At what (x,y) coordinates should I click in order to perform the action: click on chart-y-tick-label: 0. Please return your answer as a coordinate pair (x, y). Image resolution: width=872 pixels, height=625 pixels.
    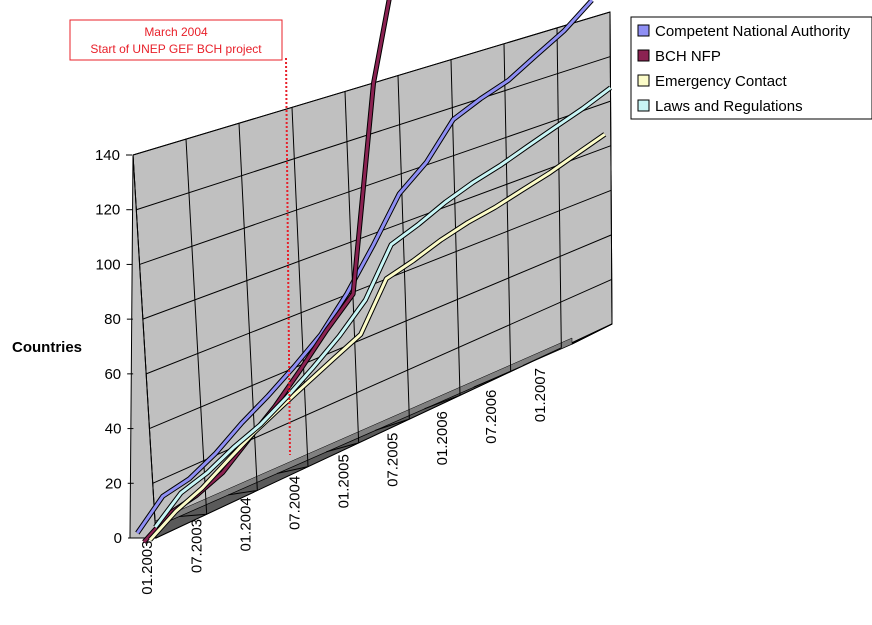
    Looking at the image, I should click on (118, 538).